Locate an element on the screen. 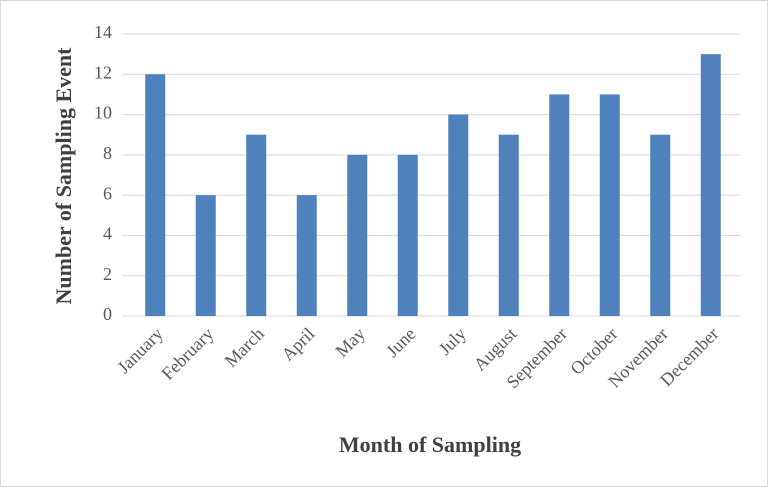  y-tick-label: 10 is located at coordinates (103, 113).